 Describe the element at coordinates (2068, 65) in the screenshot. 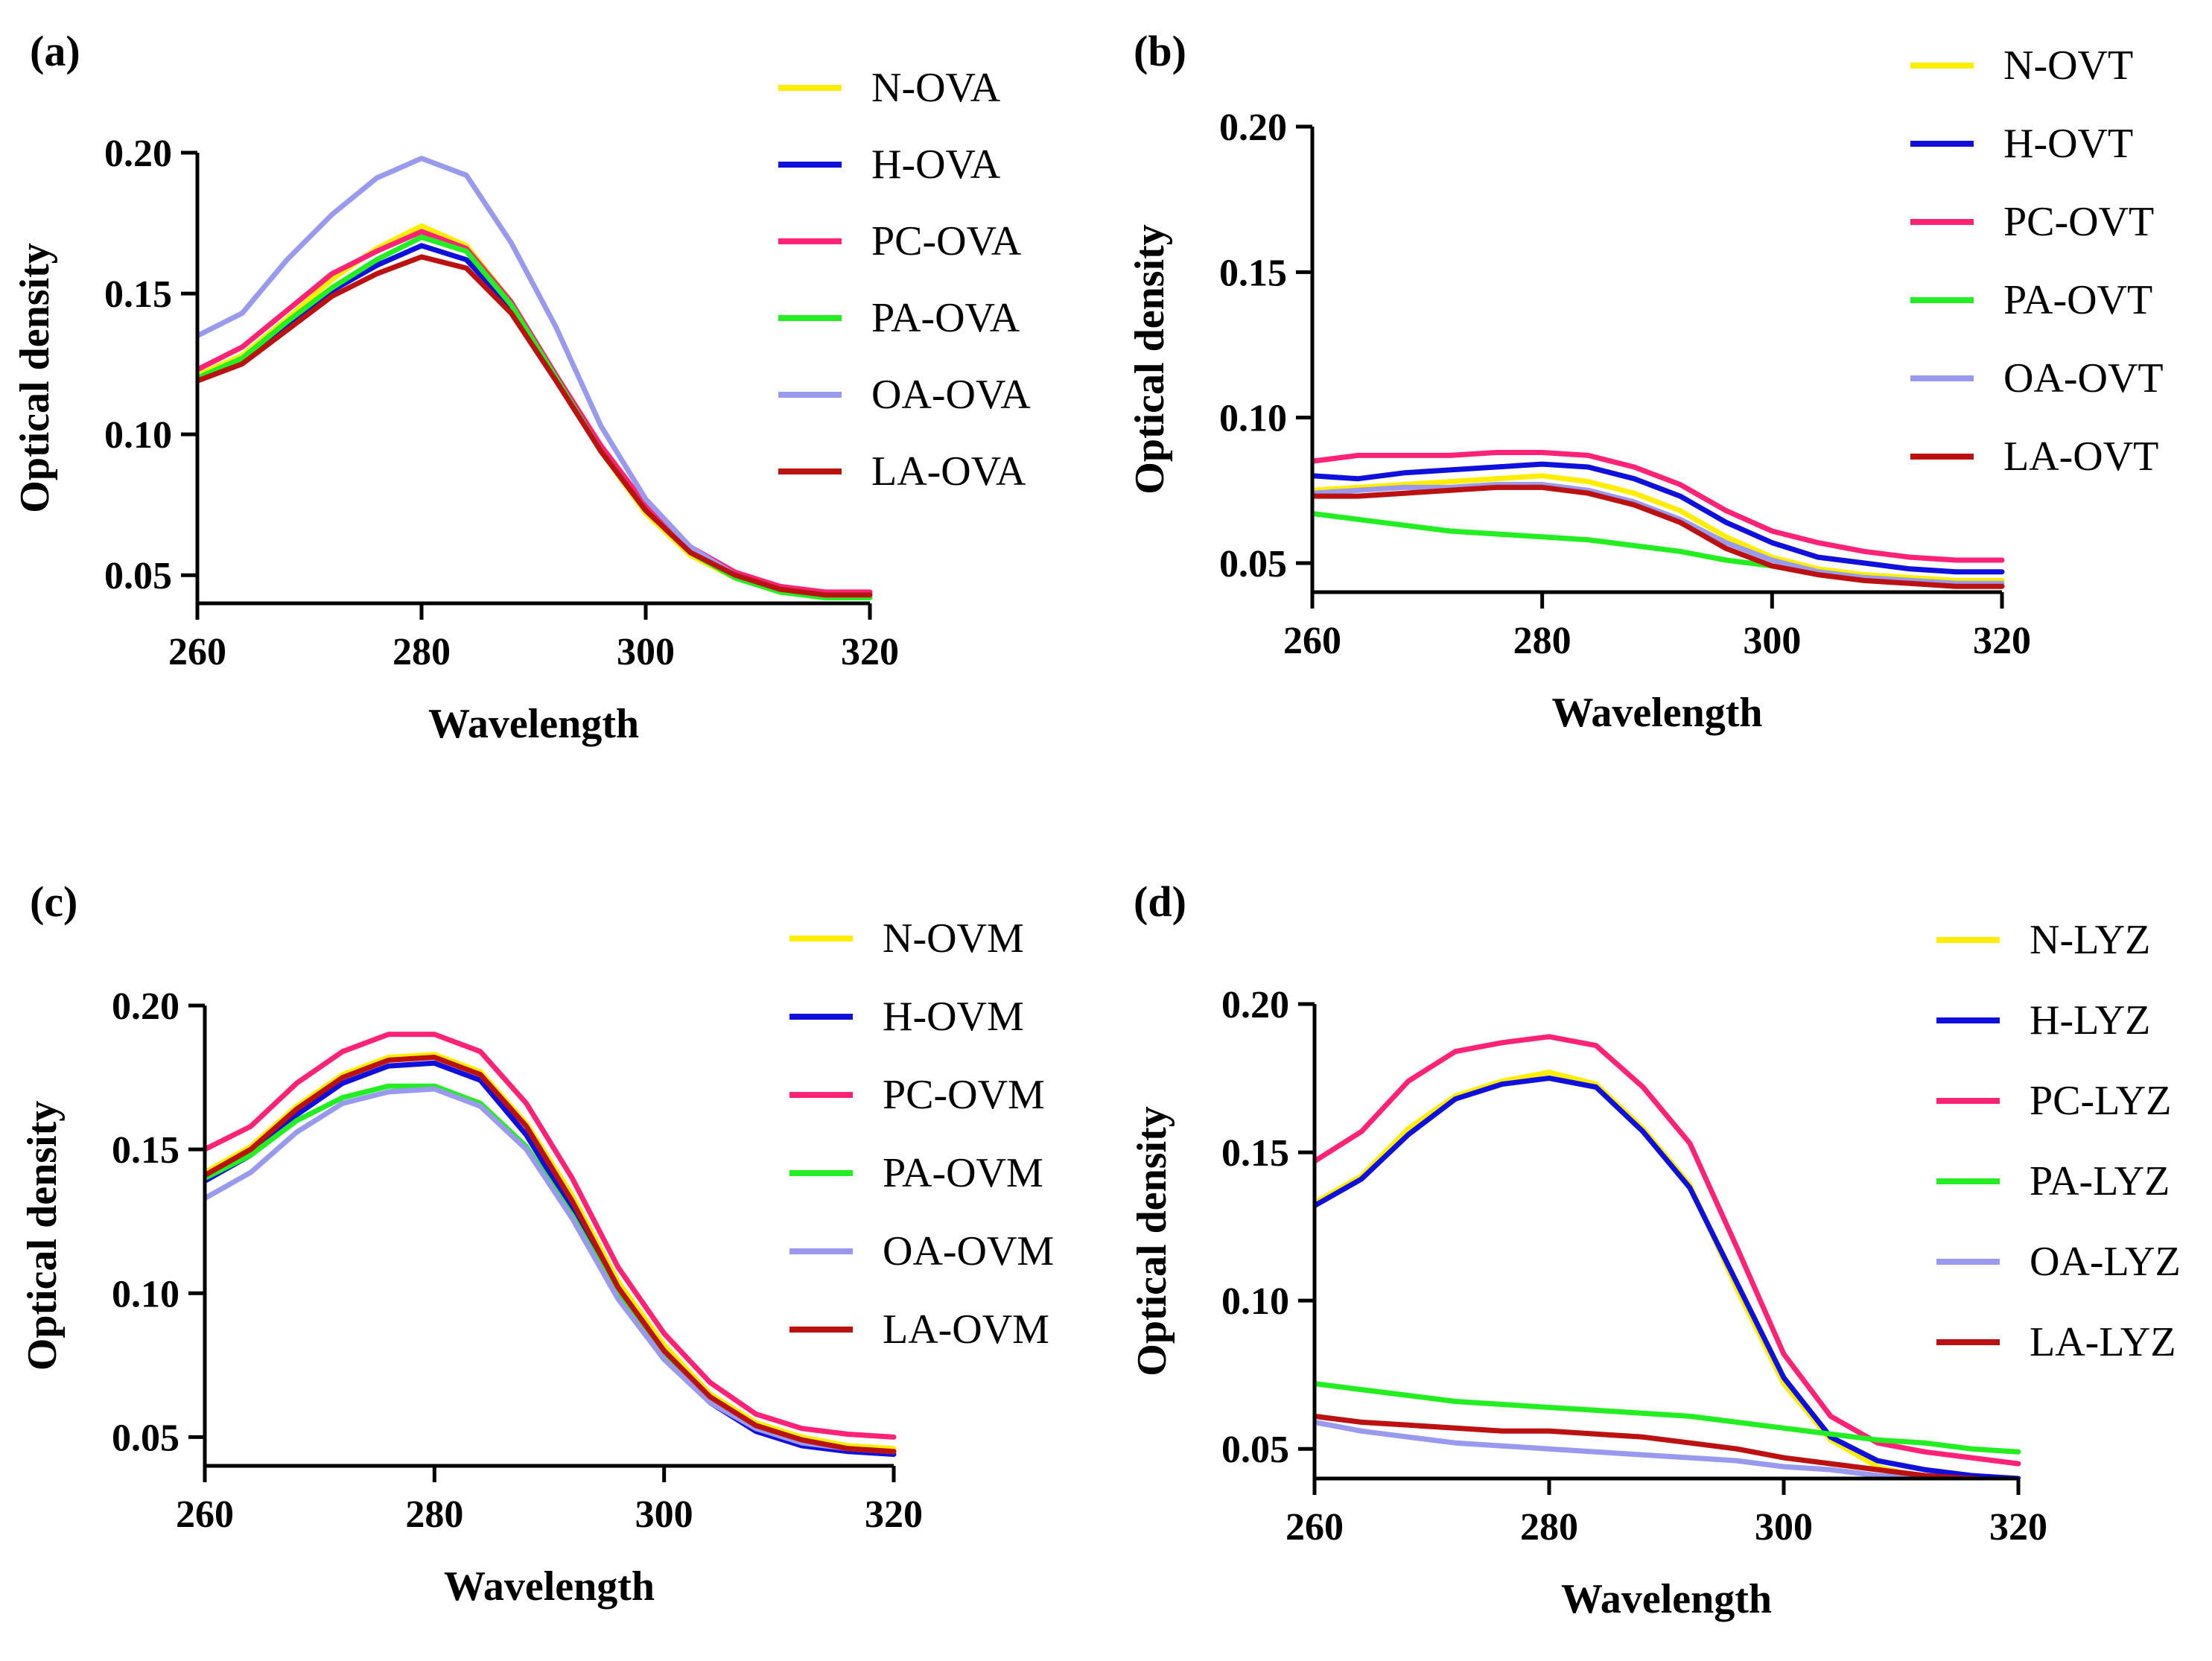

I see `legend-label-n-ovt: N-OVT` at that location.